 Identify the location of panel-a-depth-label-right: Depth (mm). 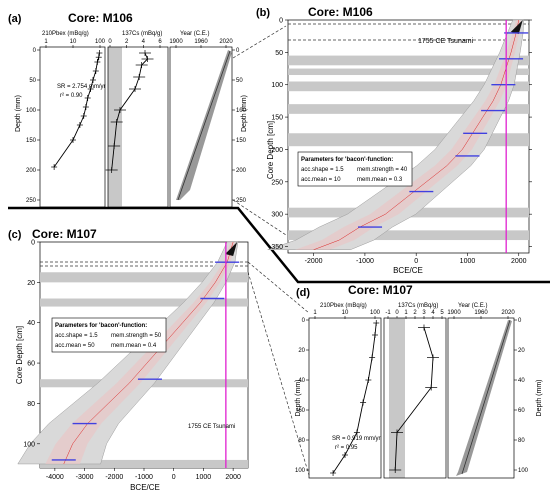
(244, 113).